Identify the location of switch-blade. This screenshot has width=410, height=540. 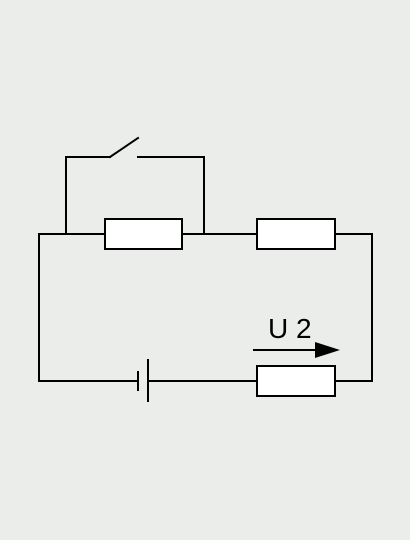
(124, 147).